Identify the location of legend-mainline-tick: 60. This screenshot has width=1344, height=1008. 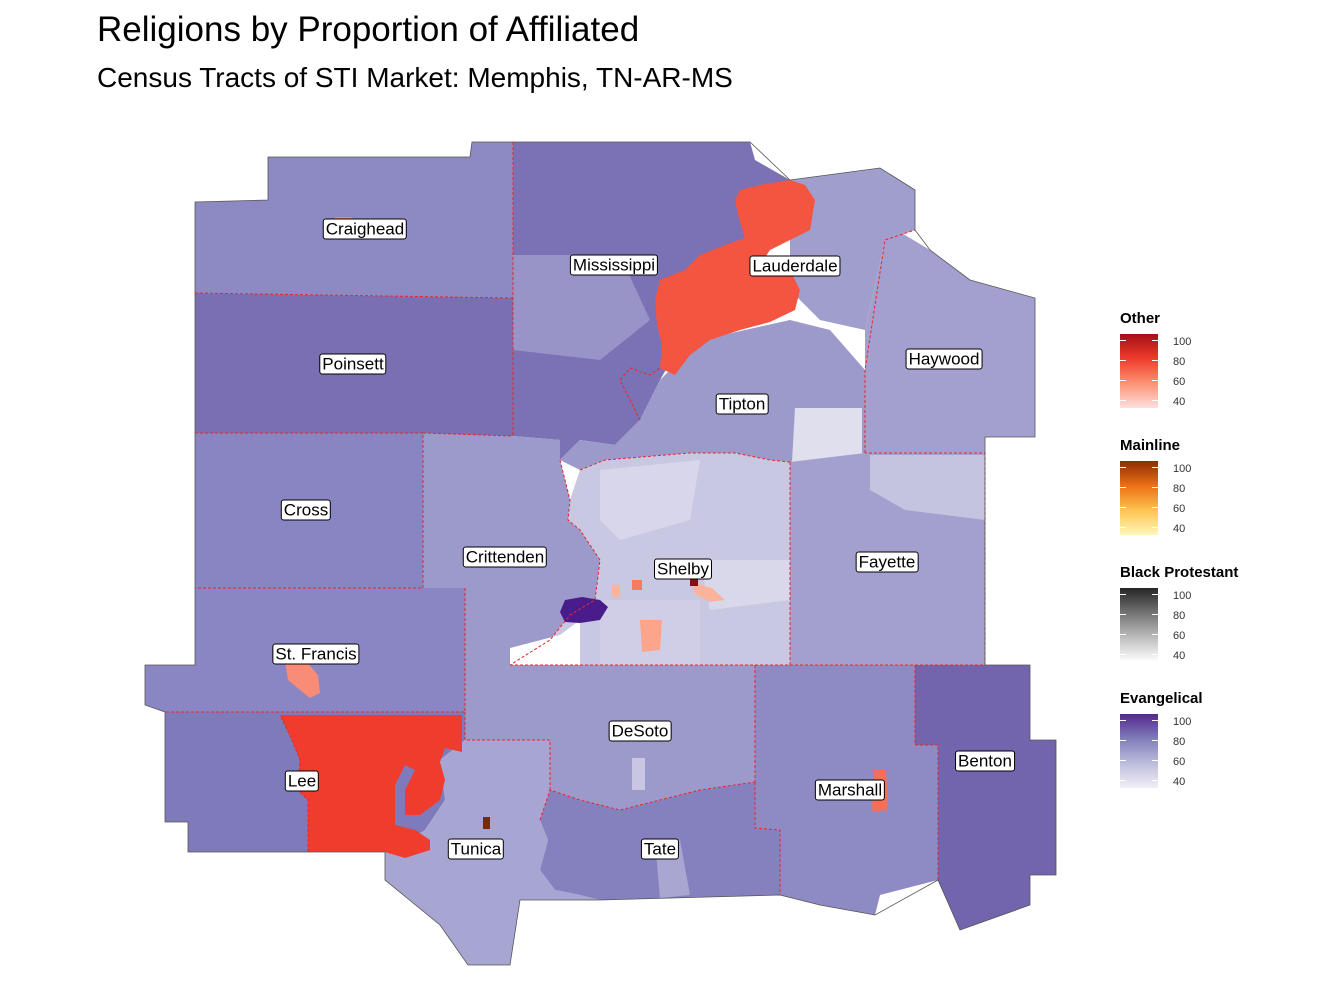
(1179, 509).